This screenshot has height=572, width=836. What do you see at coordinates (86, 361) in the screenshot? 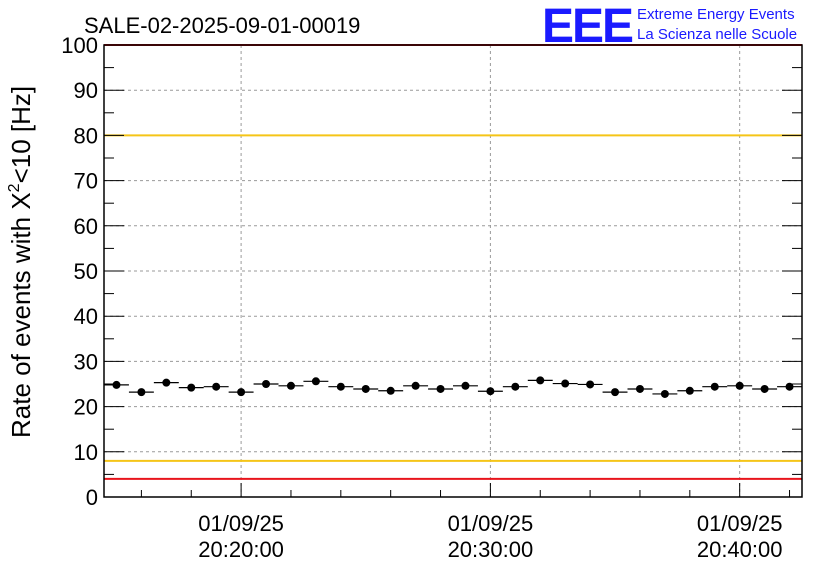
I see `y-tick-label: 30` at bounding box center [86, 361].